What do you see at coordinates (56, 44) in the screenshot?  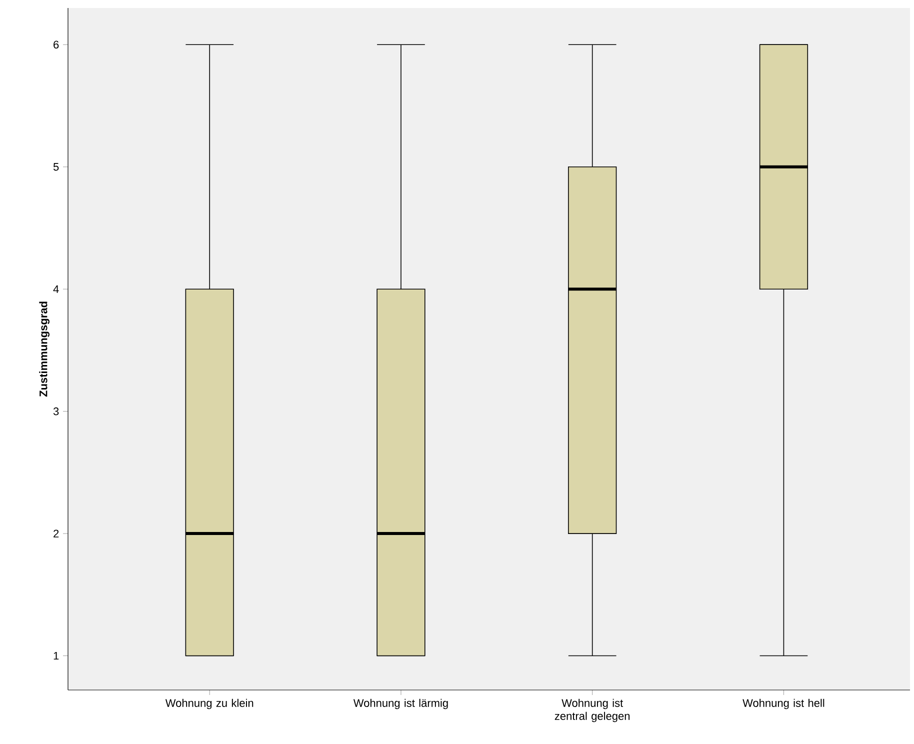 I see `y-tick-label: 6` at bounding box center [56, 44].